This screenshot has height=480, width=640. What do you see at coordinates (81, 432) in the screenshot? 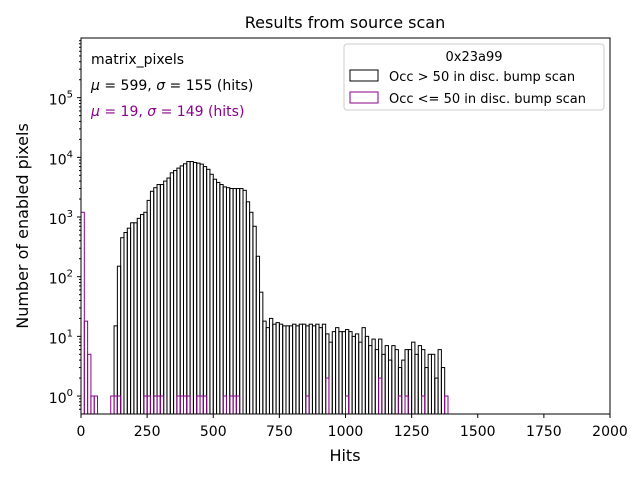
I see `x-tick-label: 0` at bounding box center [81, 432].